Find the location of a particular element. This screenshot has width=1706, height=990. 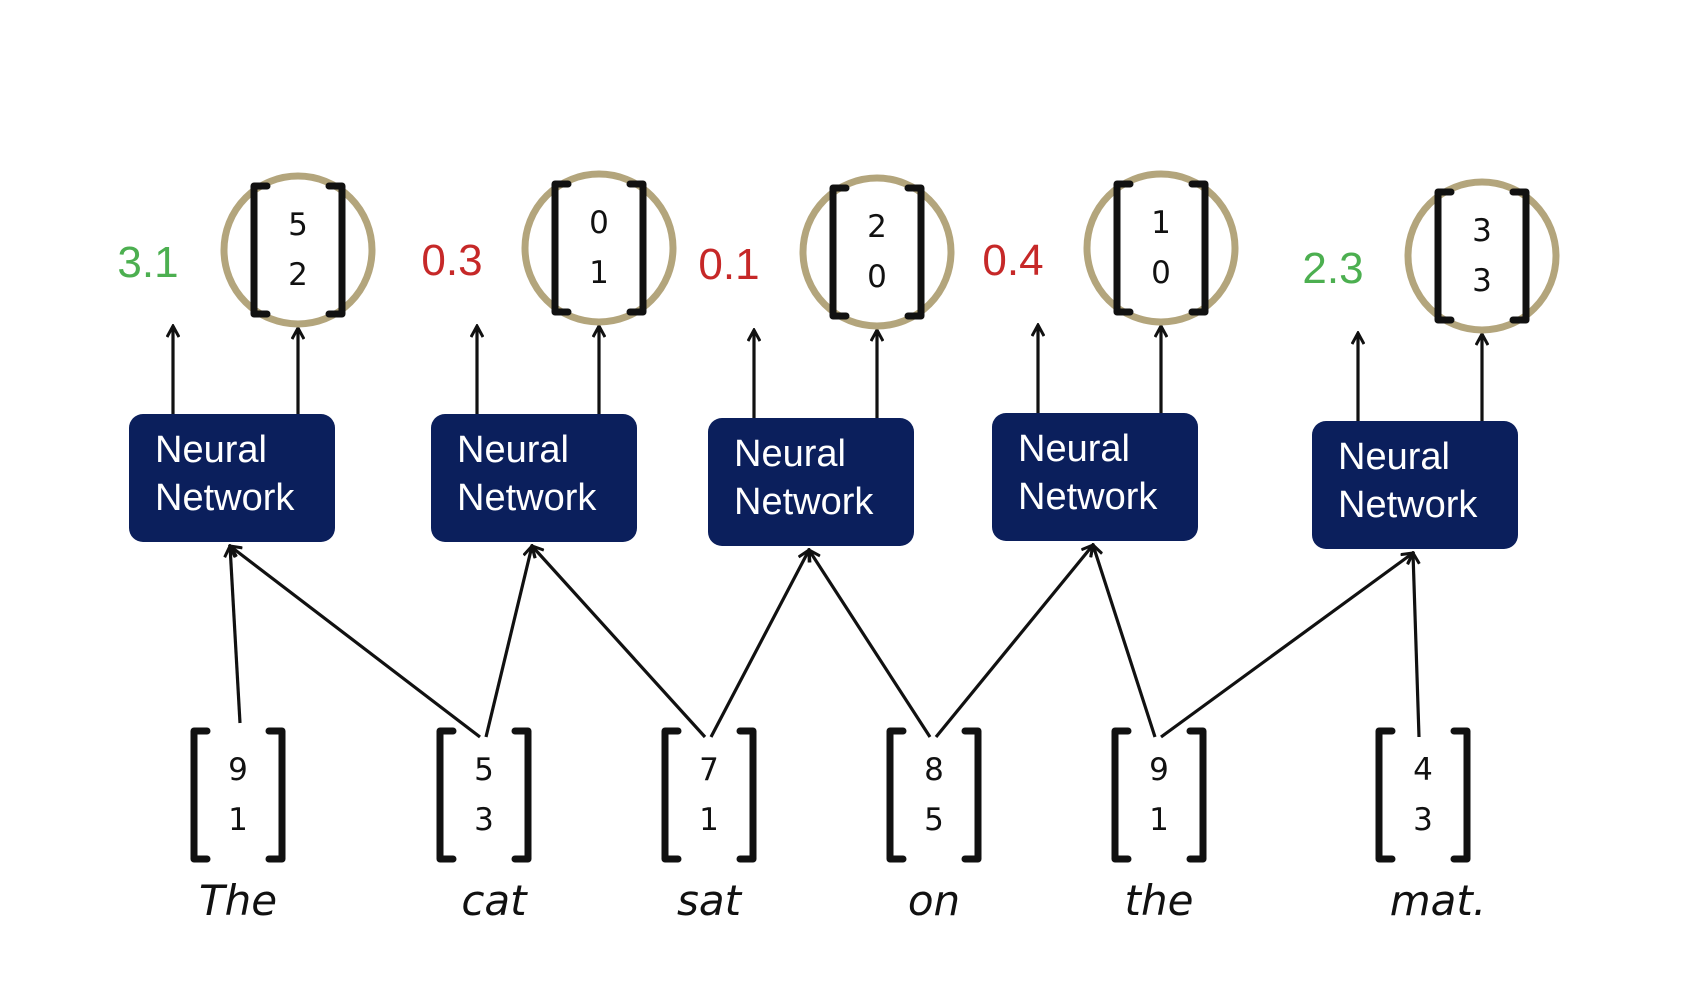

input-vector-3: 71 is located at coordinates (709, 795).